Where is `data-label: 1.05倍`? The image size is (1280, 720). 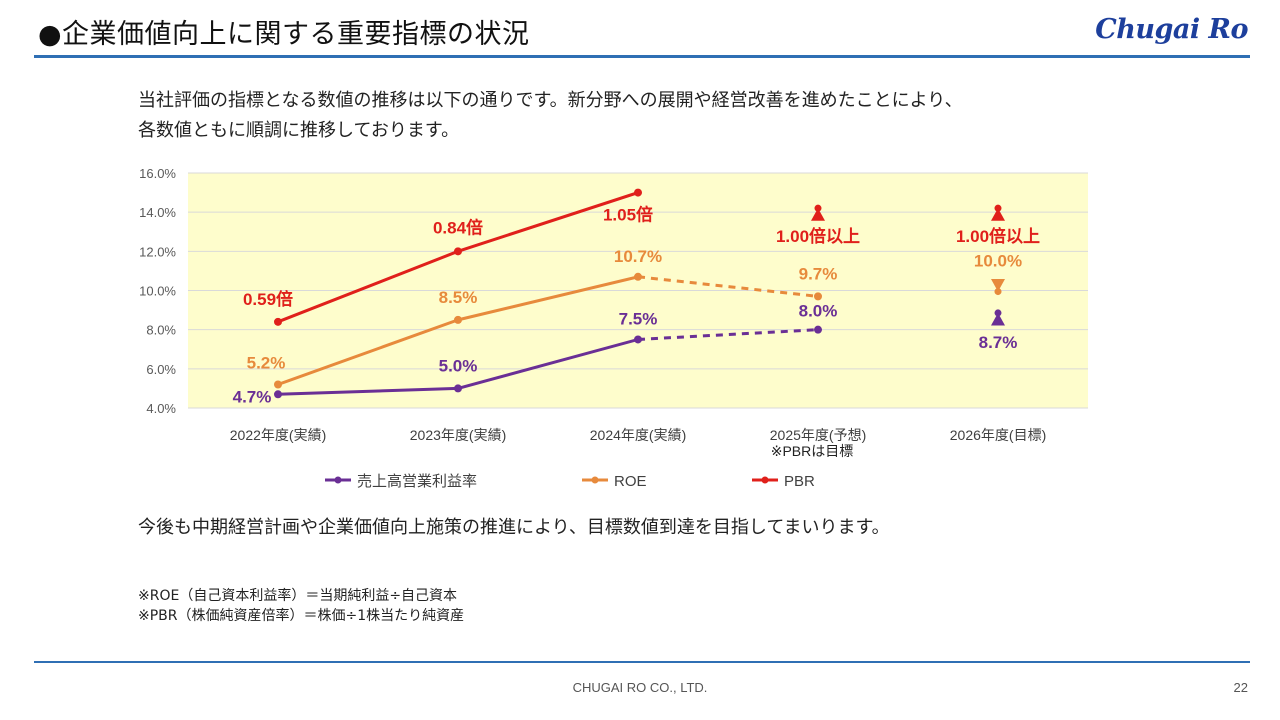 data-label: 1.05倍 is located at coordinates (628, 215).